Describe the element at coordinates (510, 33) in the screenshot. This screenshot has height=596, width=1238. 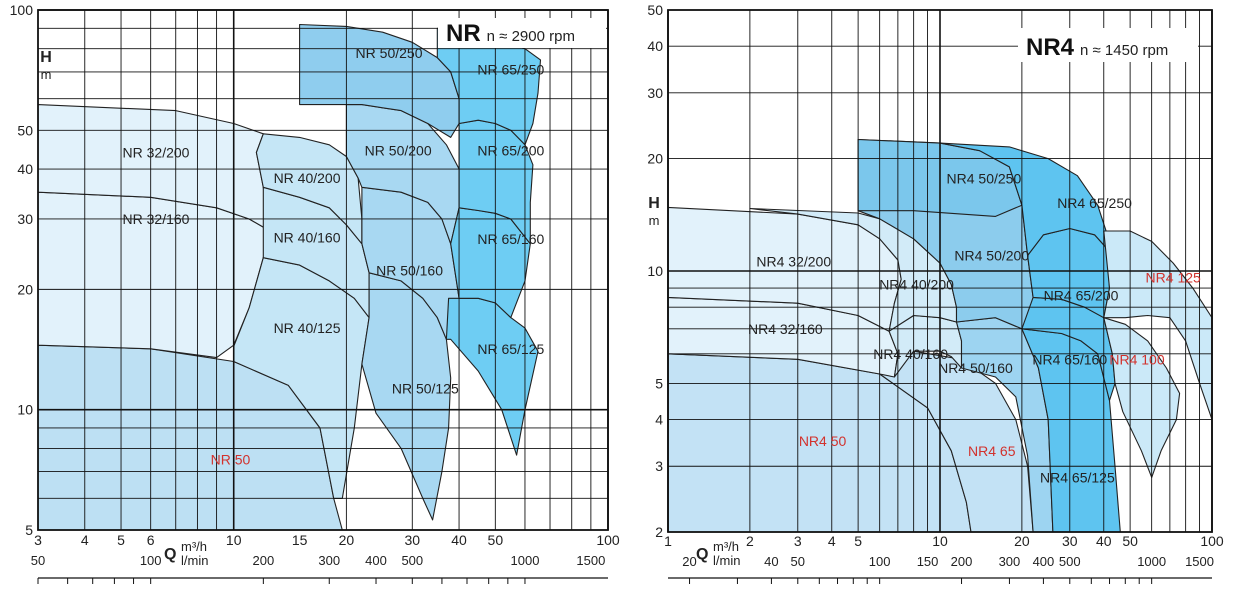
I see `chart-title: NR n ≈ 2900 rpm` at that location.